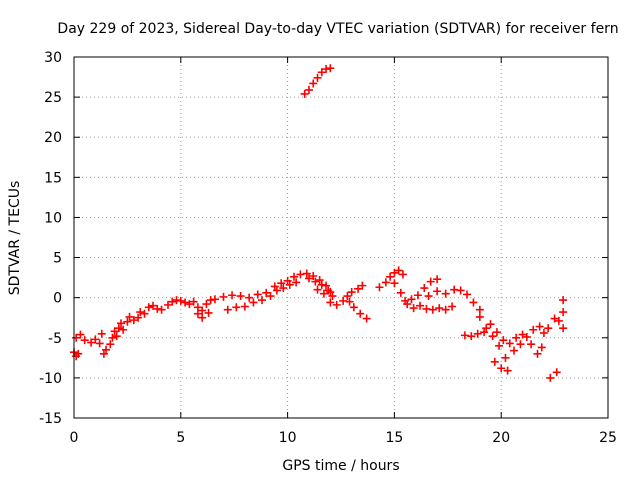 This screenshot has width=640, height=480. What do you see at coordinates (53, 178) in the screenshot?
I see `y-tick-label: 15` at bounding box center [53, 178].